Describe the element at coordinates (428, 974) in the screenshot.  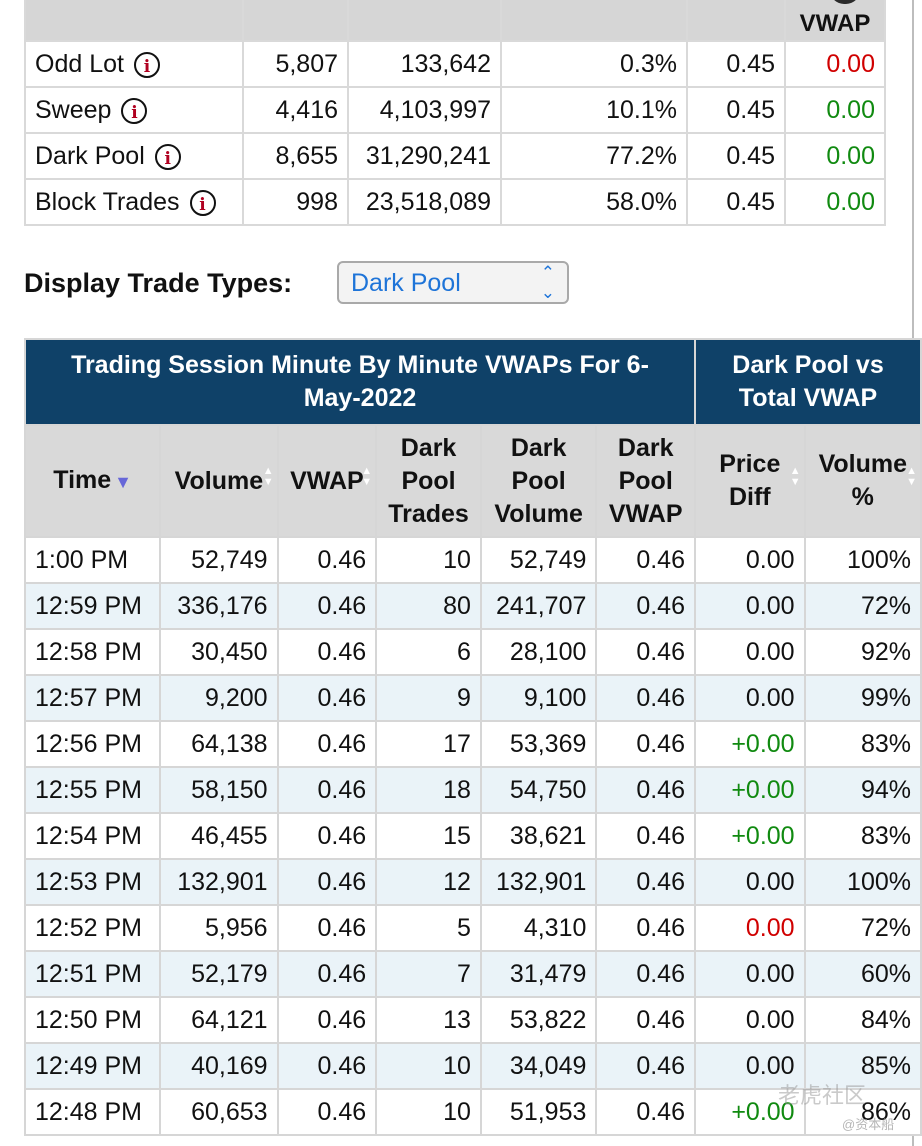
I see `cell-dp-trades: 7` at that location.